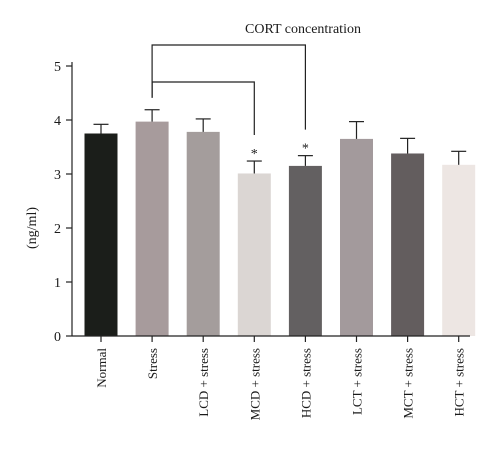 The height and width of the screenshot is (467, 500). I want to click on y-axis-label: (ng/ml), so click(32, 228).